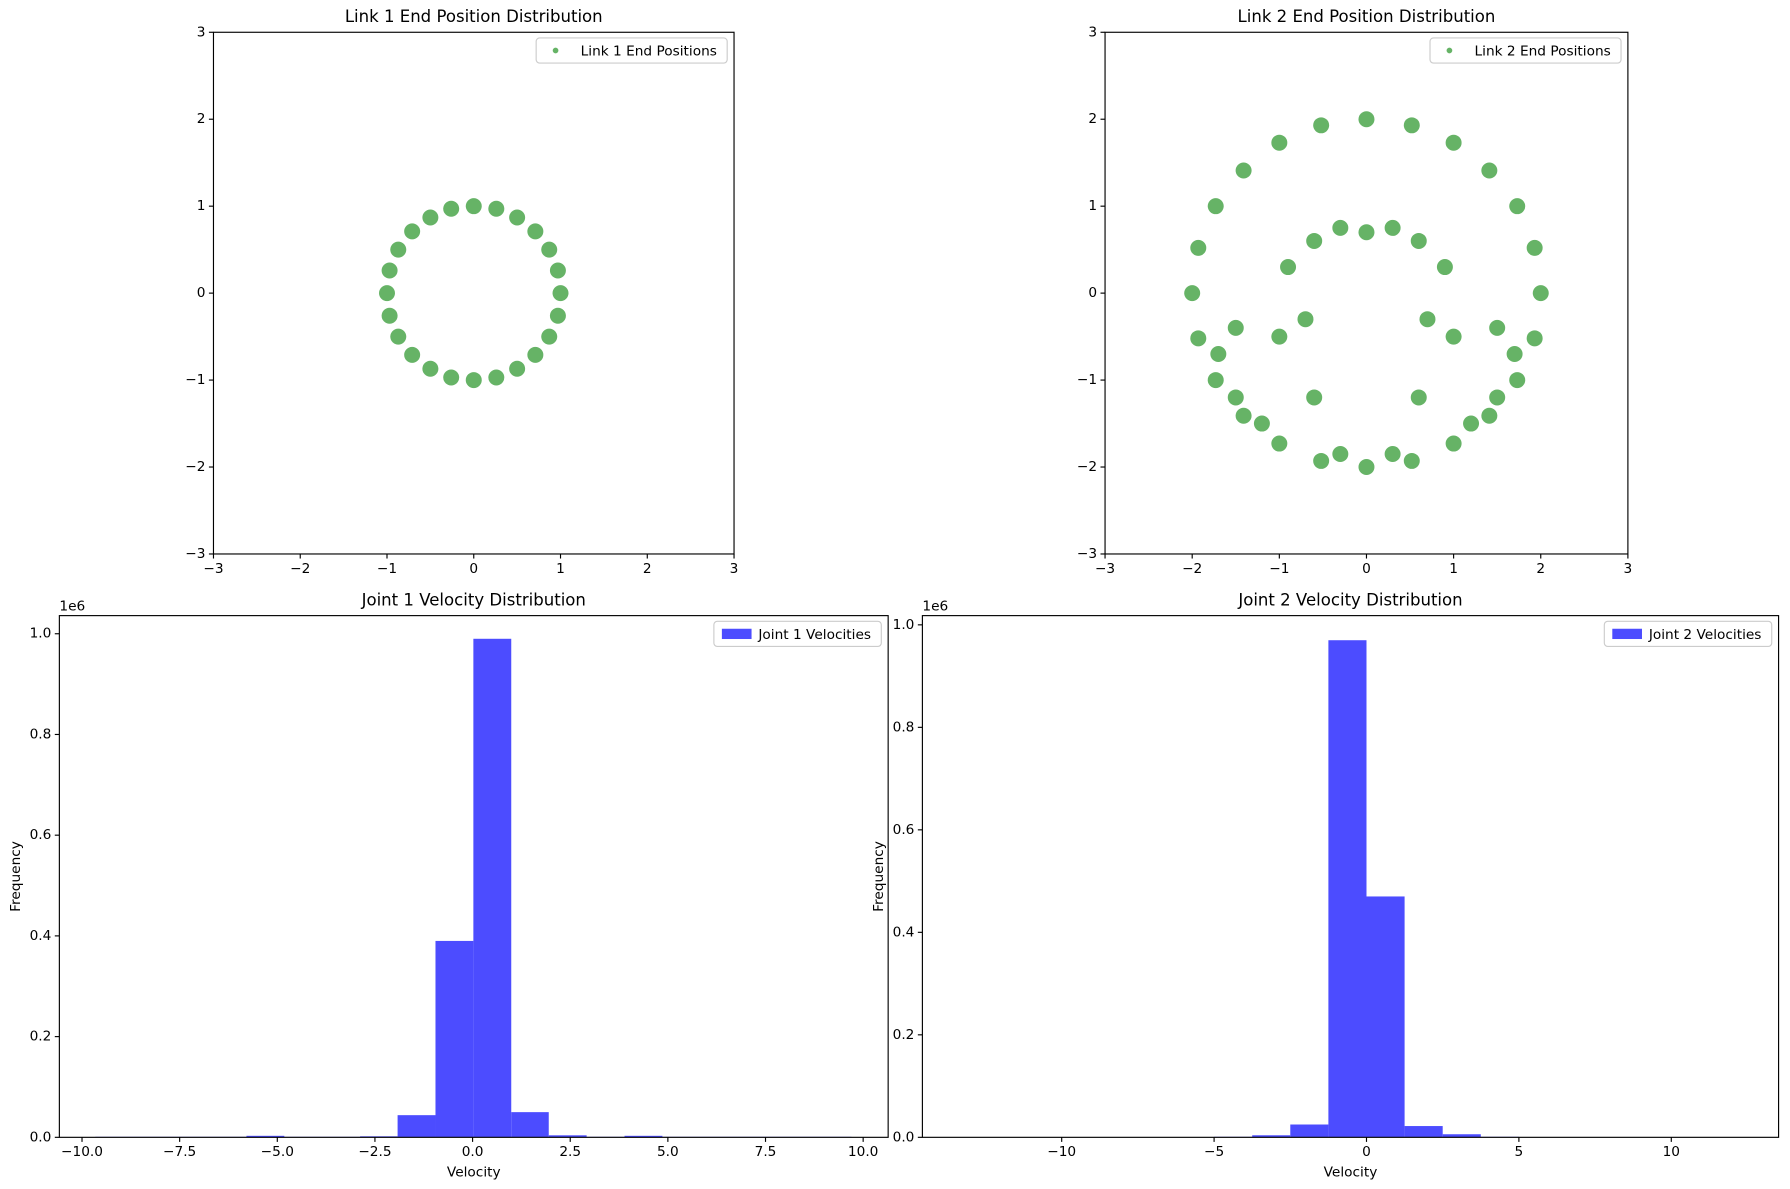 The image size is (1790, 1189). Describe the element at coordinates (1092, 206) in the screenshot. I see `y-tick-label: 1` at that location.